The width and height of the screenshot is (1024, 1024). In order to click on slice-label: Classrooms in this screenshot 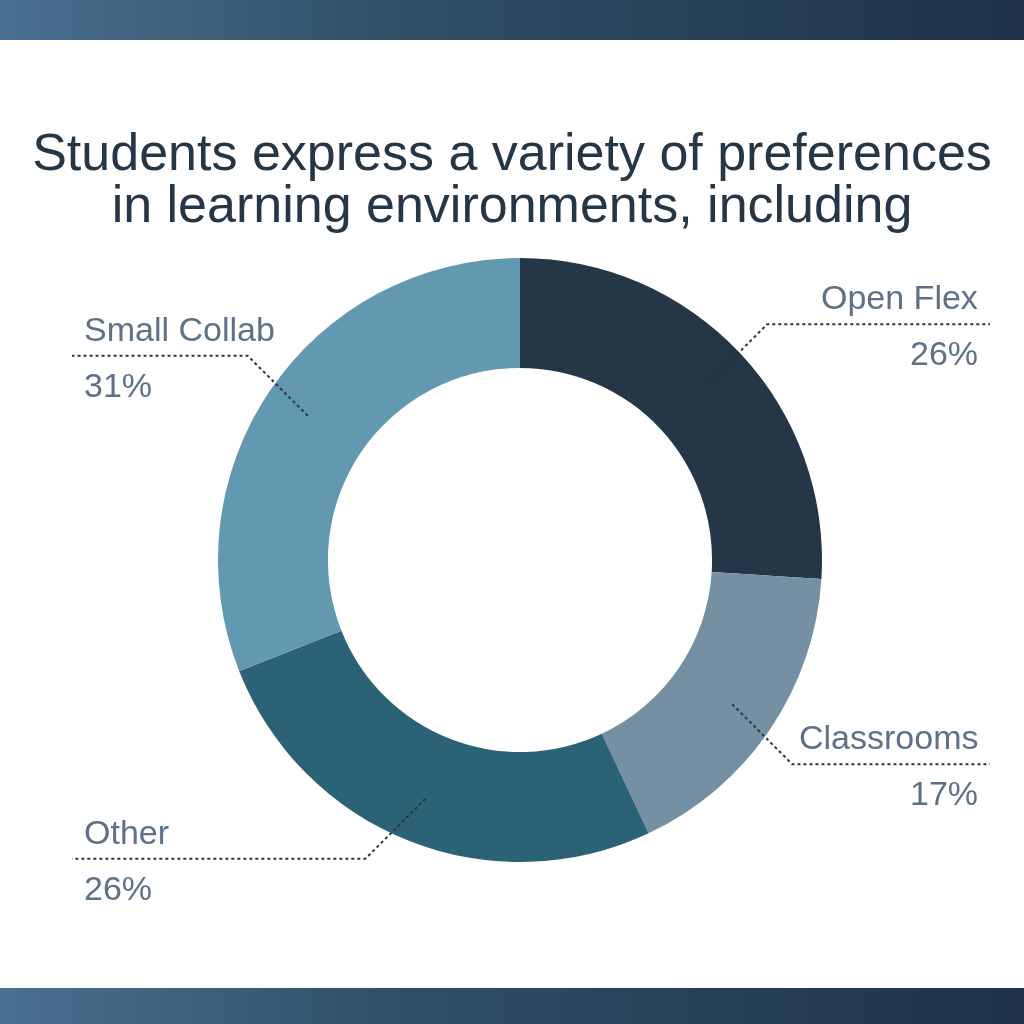, I will do `click(889, 737)`.